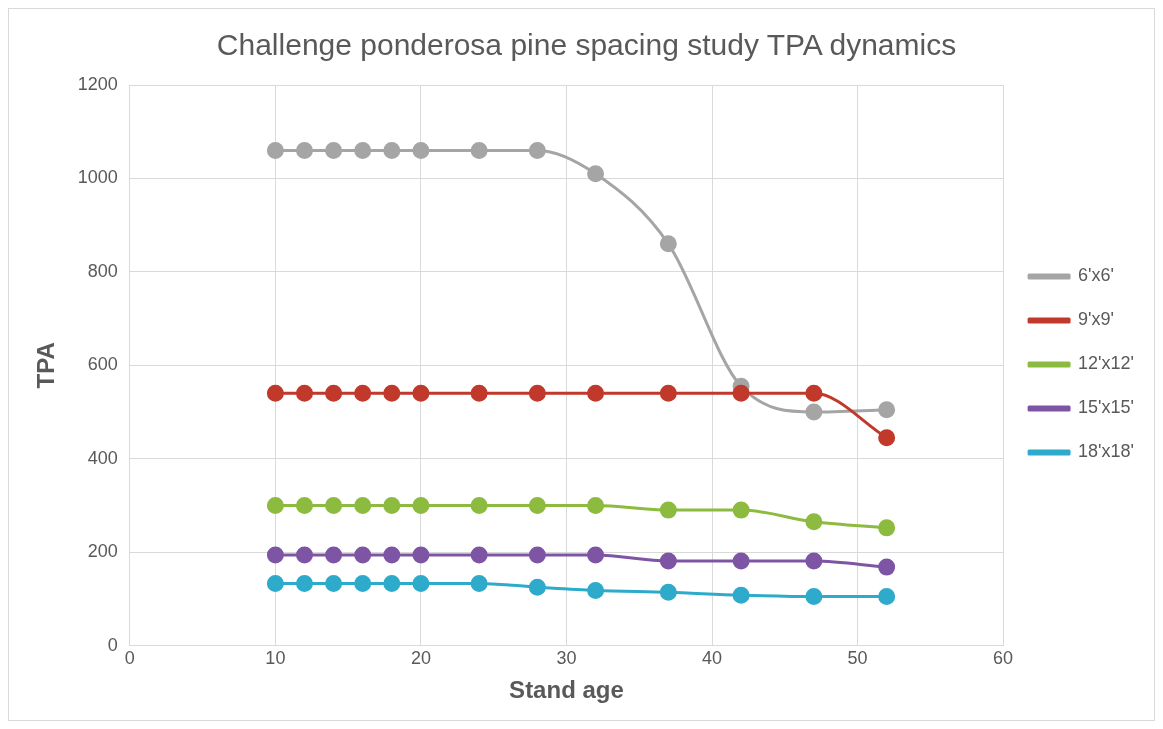 This screenshot has height=729, width=1163. I want to click on legend-label: 6'x6', so click(1096, 275).